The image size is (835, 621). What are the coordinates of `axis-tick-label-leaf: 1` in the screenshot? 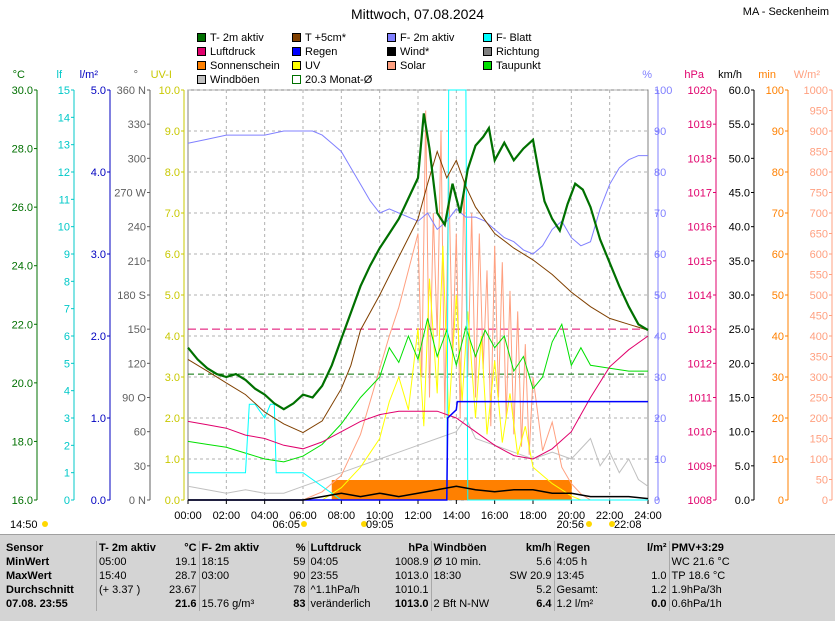 It's located at (67, 474).